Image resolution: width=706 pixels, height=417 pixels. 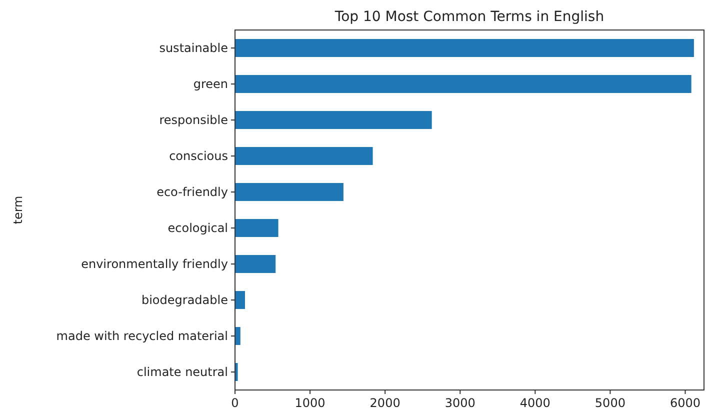 What do you see at coordinates (385, 403) in the screenshot?
I see `x-tick-label: 2000` at bounding box center [385, 403].